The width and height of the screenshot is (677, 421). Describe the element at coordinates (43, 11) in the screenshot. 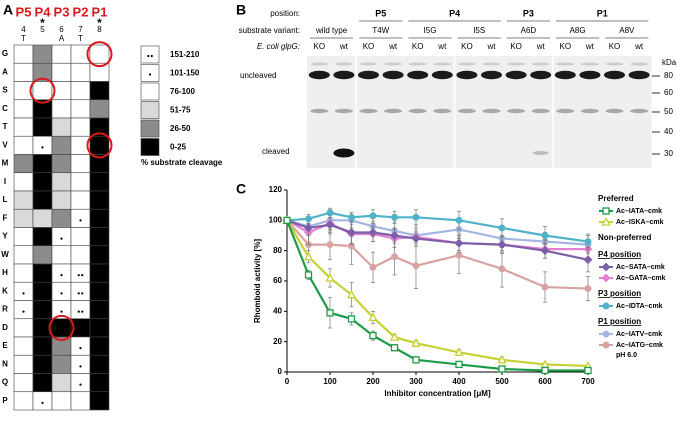

I see `position-label: P4` at that location.